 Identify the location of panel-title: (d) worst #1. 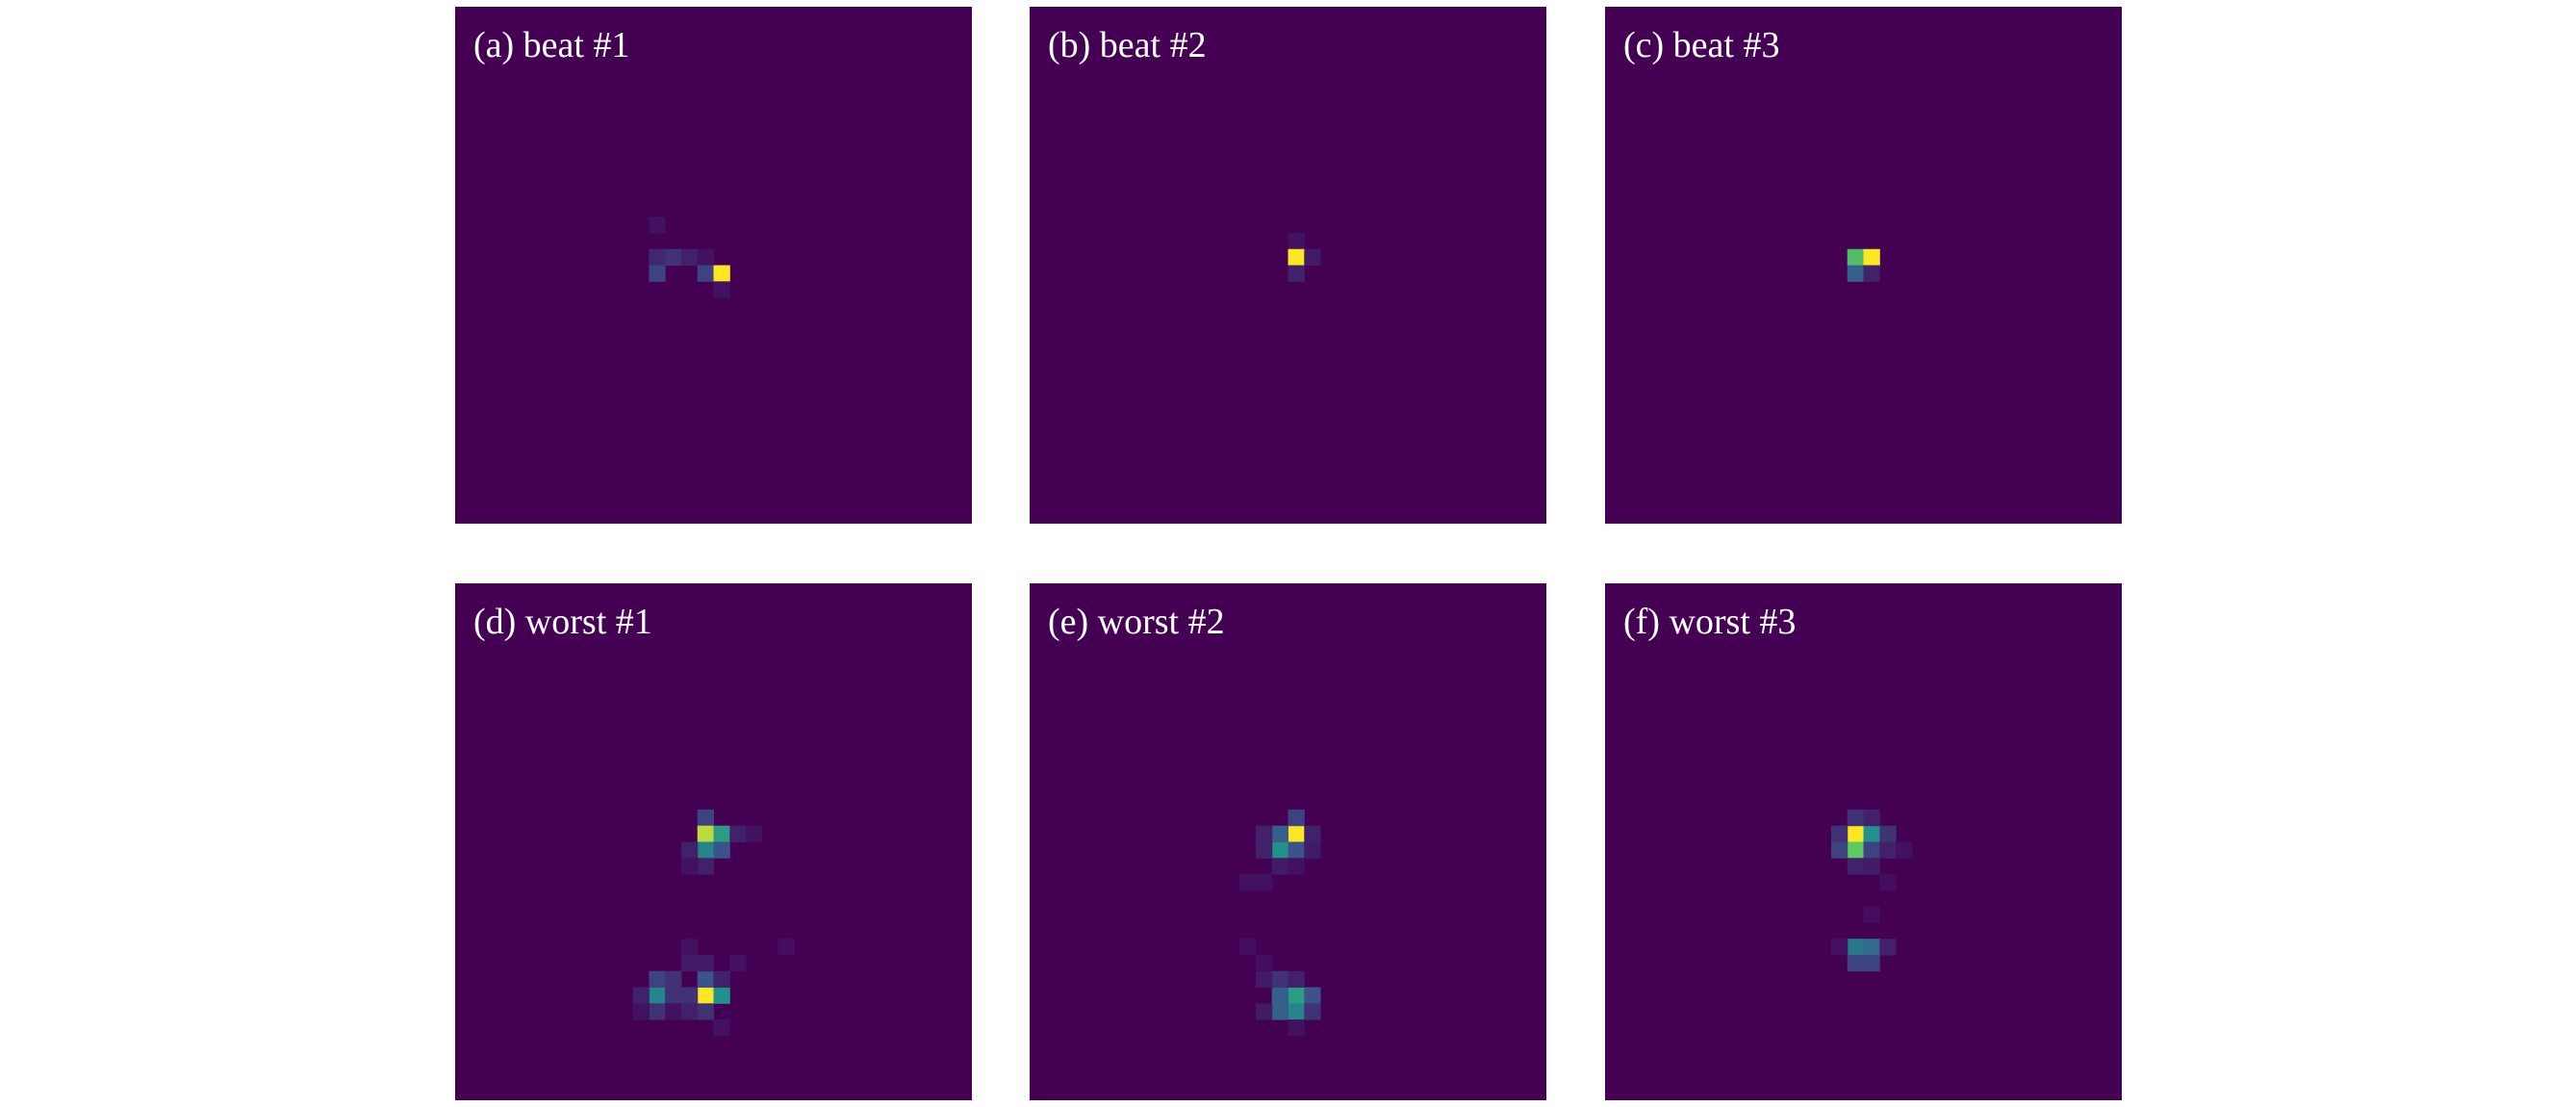
(562, 622).